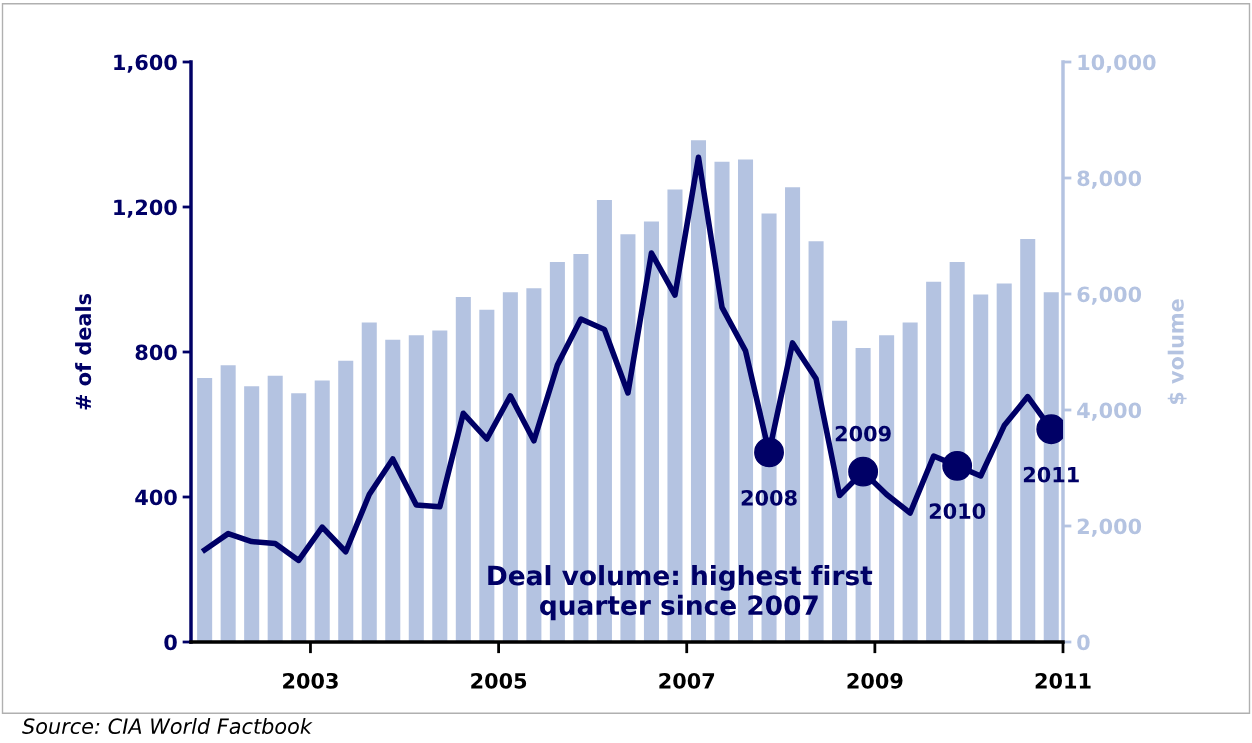  What do you see at coordinates (145, 208) in the screenshot?
I see `y-tick-label: 1,200` at bounding box center [145, 208].